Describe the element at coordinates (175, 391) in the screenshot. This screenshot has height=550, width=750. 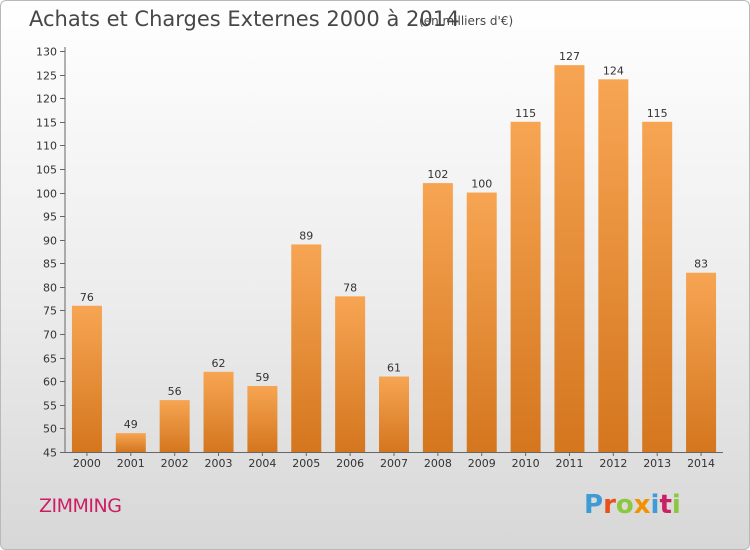
I see `data-label-2002: 56` at that location.